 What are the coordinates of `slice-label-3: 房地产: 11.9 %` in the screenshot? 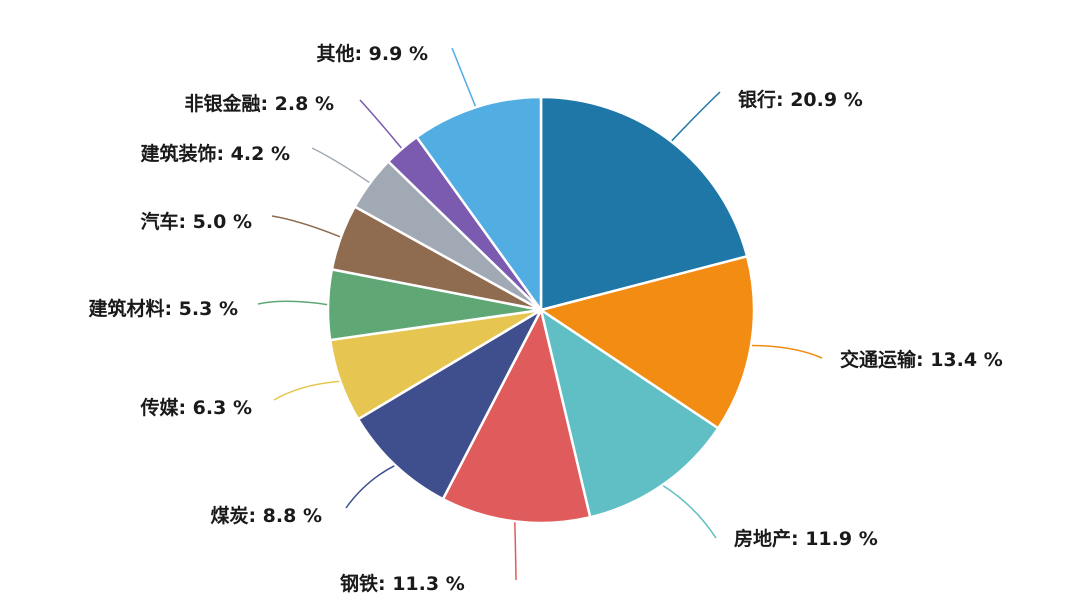 It's located at (806, 538).